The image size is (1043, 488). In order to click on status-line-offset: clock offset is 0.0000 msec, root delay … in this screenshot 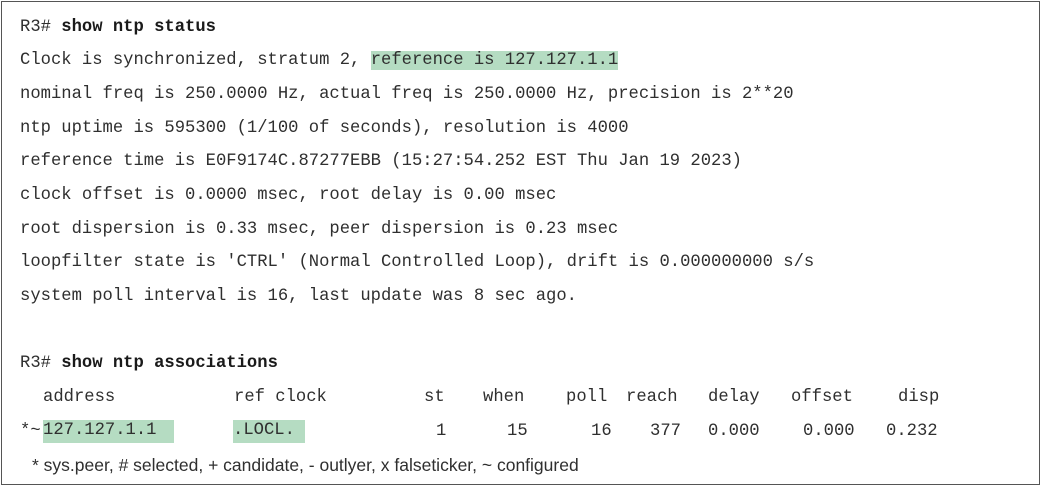, I will do `click(288, 195)`.